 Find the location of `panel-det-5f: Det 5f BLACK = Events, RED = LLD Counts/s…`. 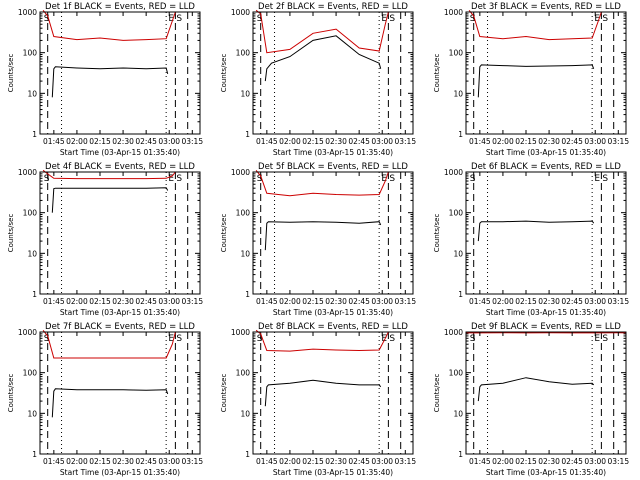

panel-det-5f: Det 5f BLACK = Events, RED = LLD Counts/s… is located at coordinates (318, 239).